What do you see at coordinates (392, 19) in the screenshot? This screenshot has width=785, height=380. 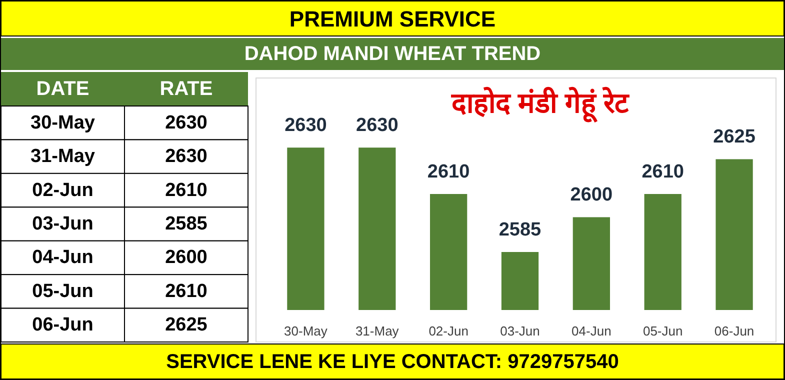 I see `text: PREMIUM SERVICE` at bounding box center [392, 19].